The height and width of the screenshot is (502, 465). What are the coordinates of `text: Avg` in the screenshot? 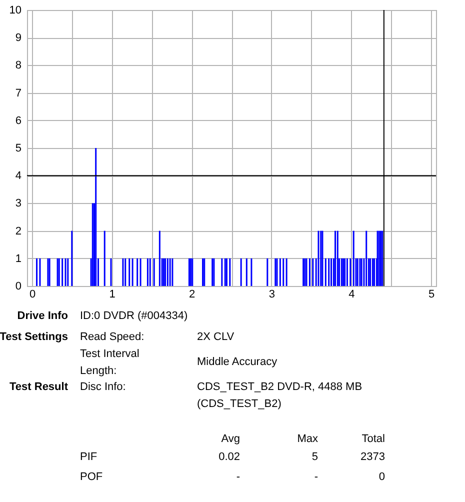 It's located at (230, 439).